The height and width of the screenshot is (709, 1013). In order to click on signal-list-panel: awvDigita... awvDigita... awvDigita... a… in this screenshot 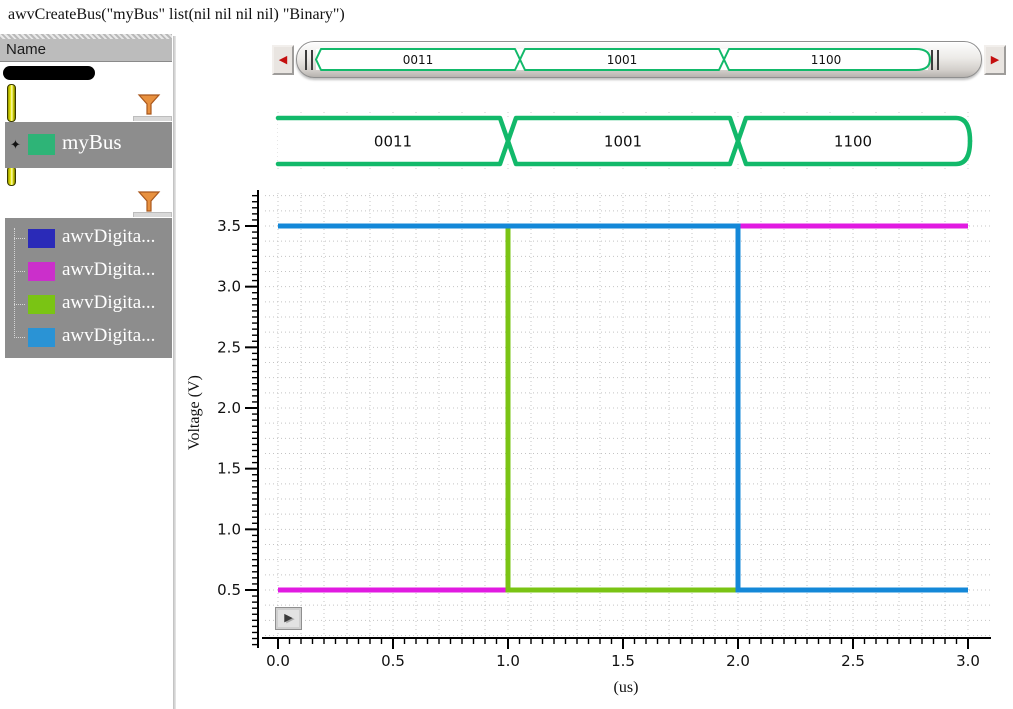, I will do `click(88, 288)`.